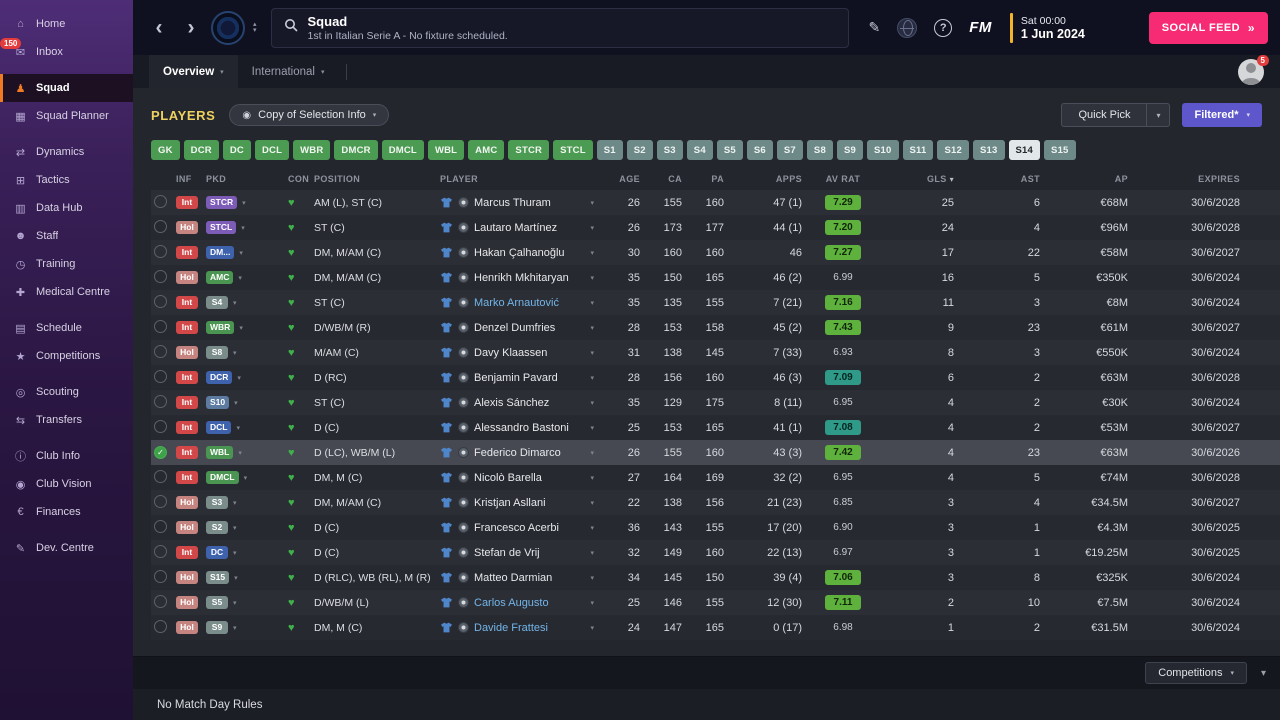 This screenshot has width=1280, height=720. What do you see at coordinates (459, 179) in the screenshot?
I see `column-header-player: PLAYER` at bounding box center [459, 179].